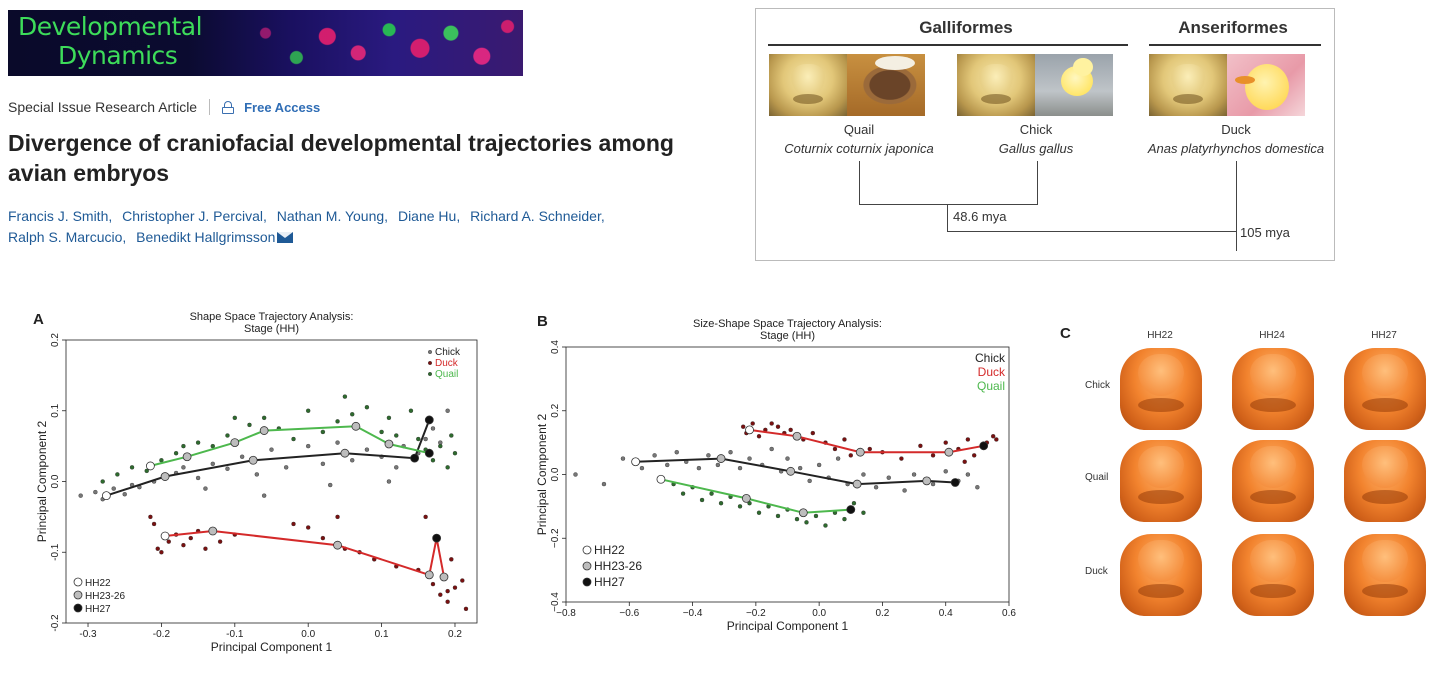 The height and width of the screenshot is (675, 1433). What do you see at coordinates (859, 129) in the screenshot?
I see `species-name-quail: Quail` at bounding box center [859, 129].